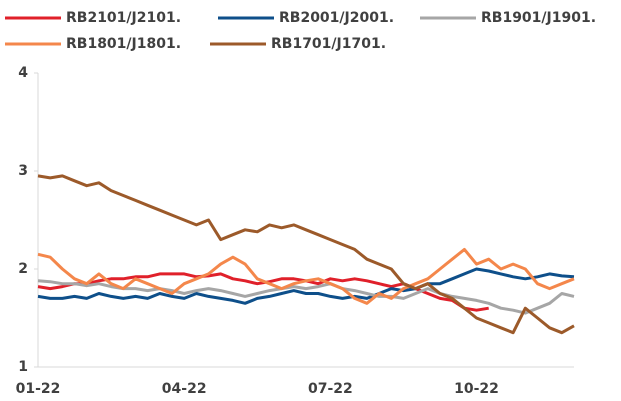 This screenshot has width=621, height=401. I want to click on legend-label: RB2001/J2001., so click(336, 18).